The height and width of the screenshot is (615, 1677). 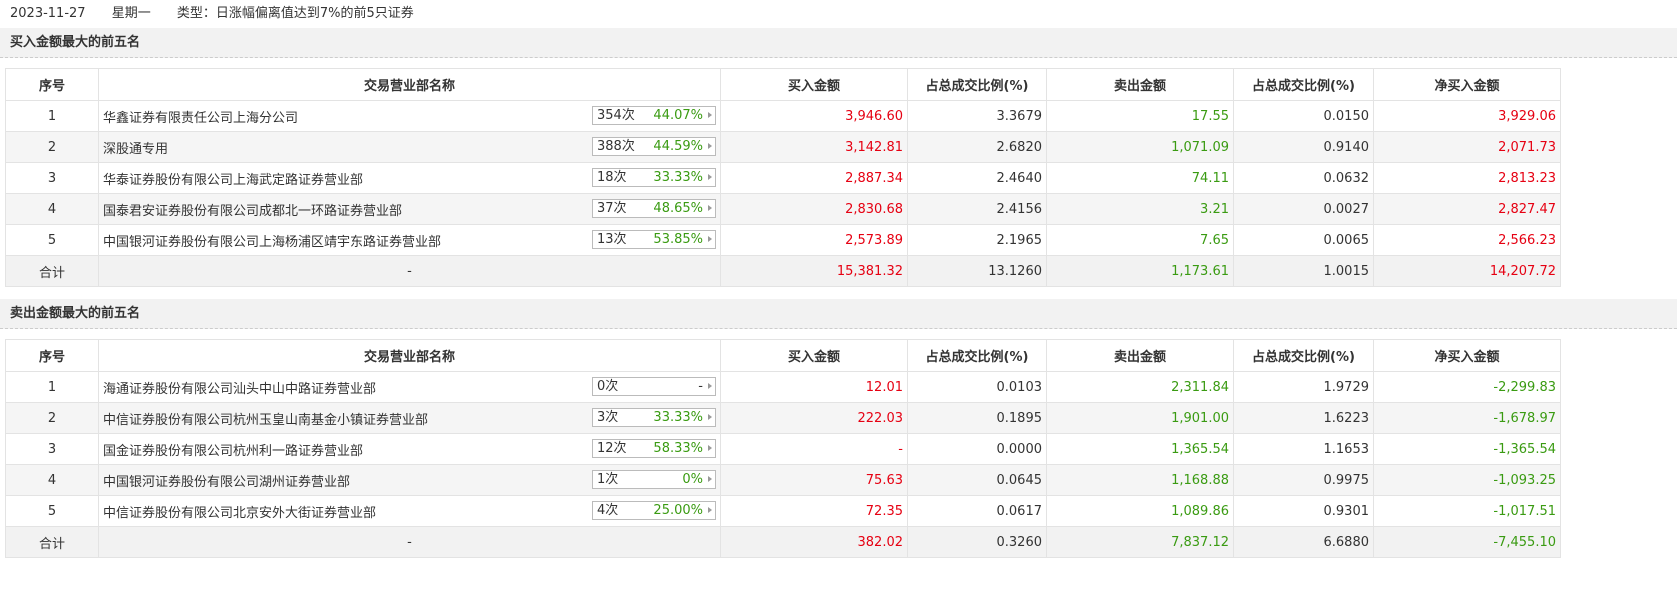 What do you see at coordinates (1303, 84) in the screenshot?
I see `column-header: 占总成交比例(%)` at bounding box center [1303, 84].